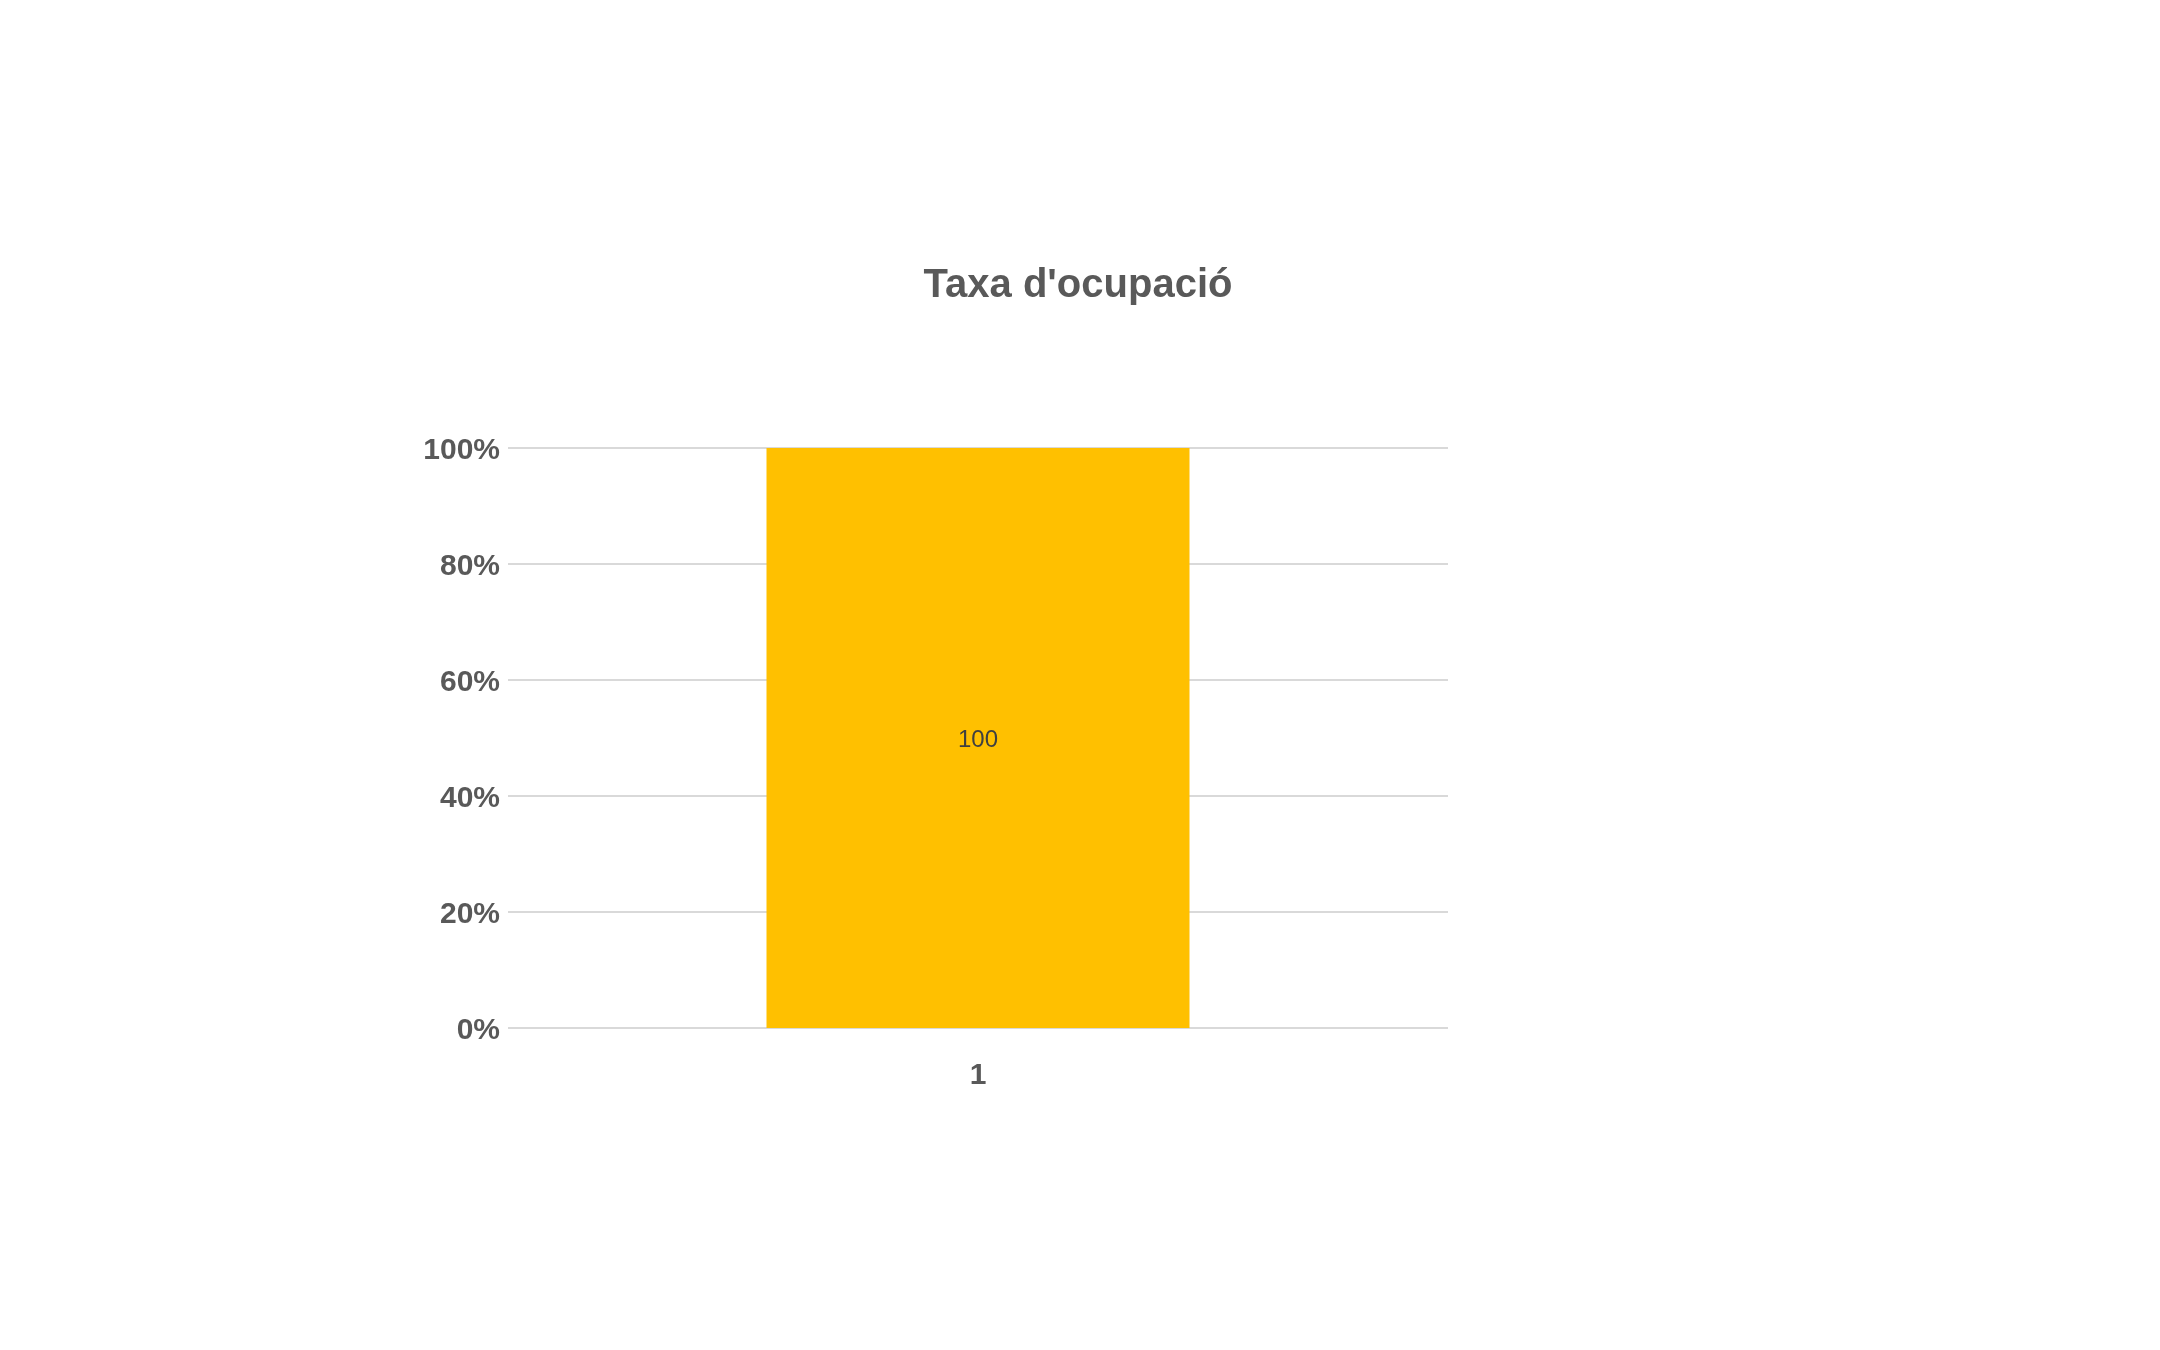 This screenshot has height=1350, width=2160. Describe the element at coordinates (978, 1073) in the screenshot. I see `x-tick-label: 1` at that location.